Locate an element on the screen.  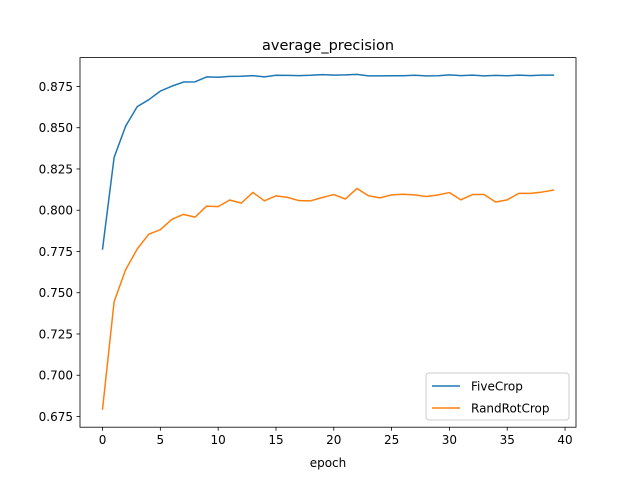
legend-label-randrotcrop: RandRotCrop is located at coordinates (510, 409).